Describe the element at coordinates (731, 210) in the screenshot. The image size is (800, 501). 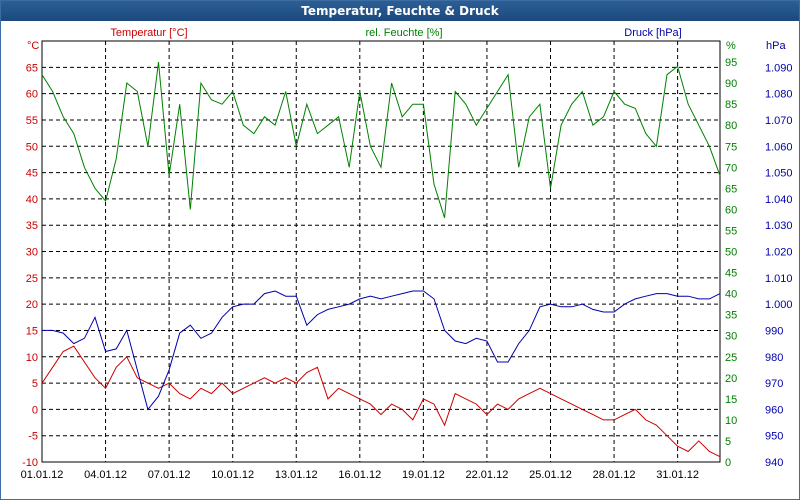
I see `y-tick-label-humidity: 60` at that location.